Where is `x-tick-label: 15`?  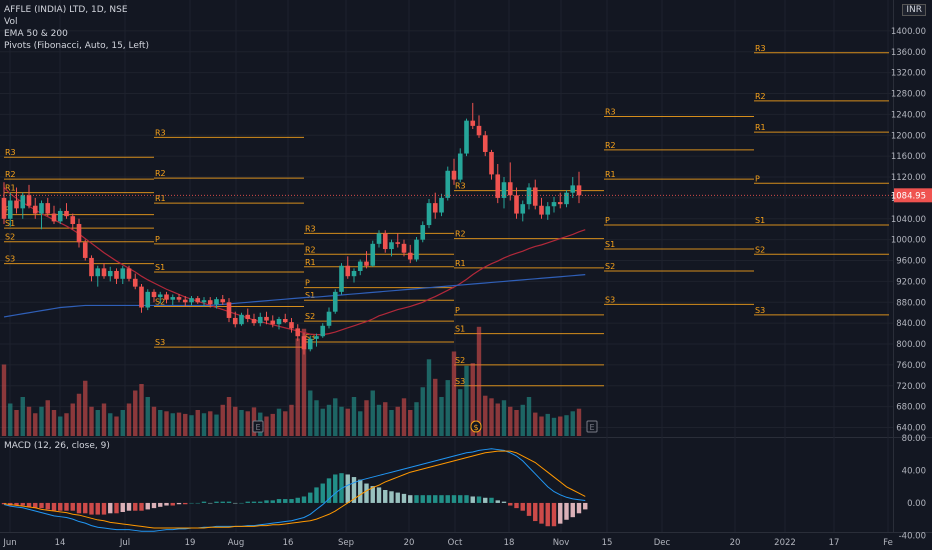
x-tick-label: 15 is located at coordinates (607, 543).